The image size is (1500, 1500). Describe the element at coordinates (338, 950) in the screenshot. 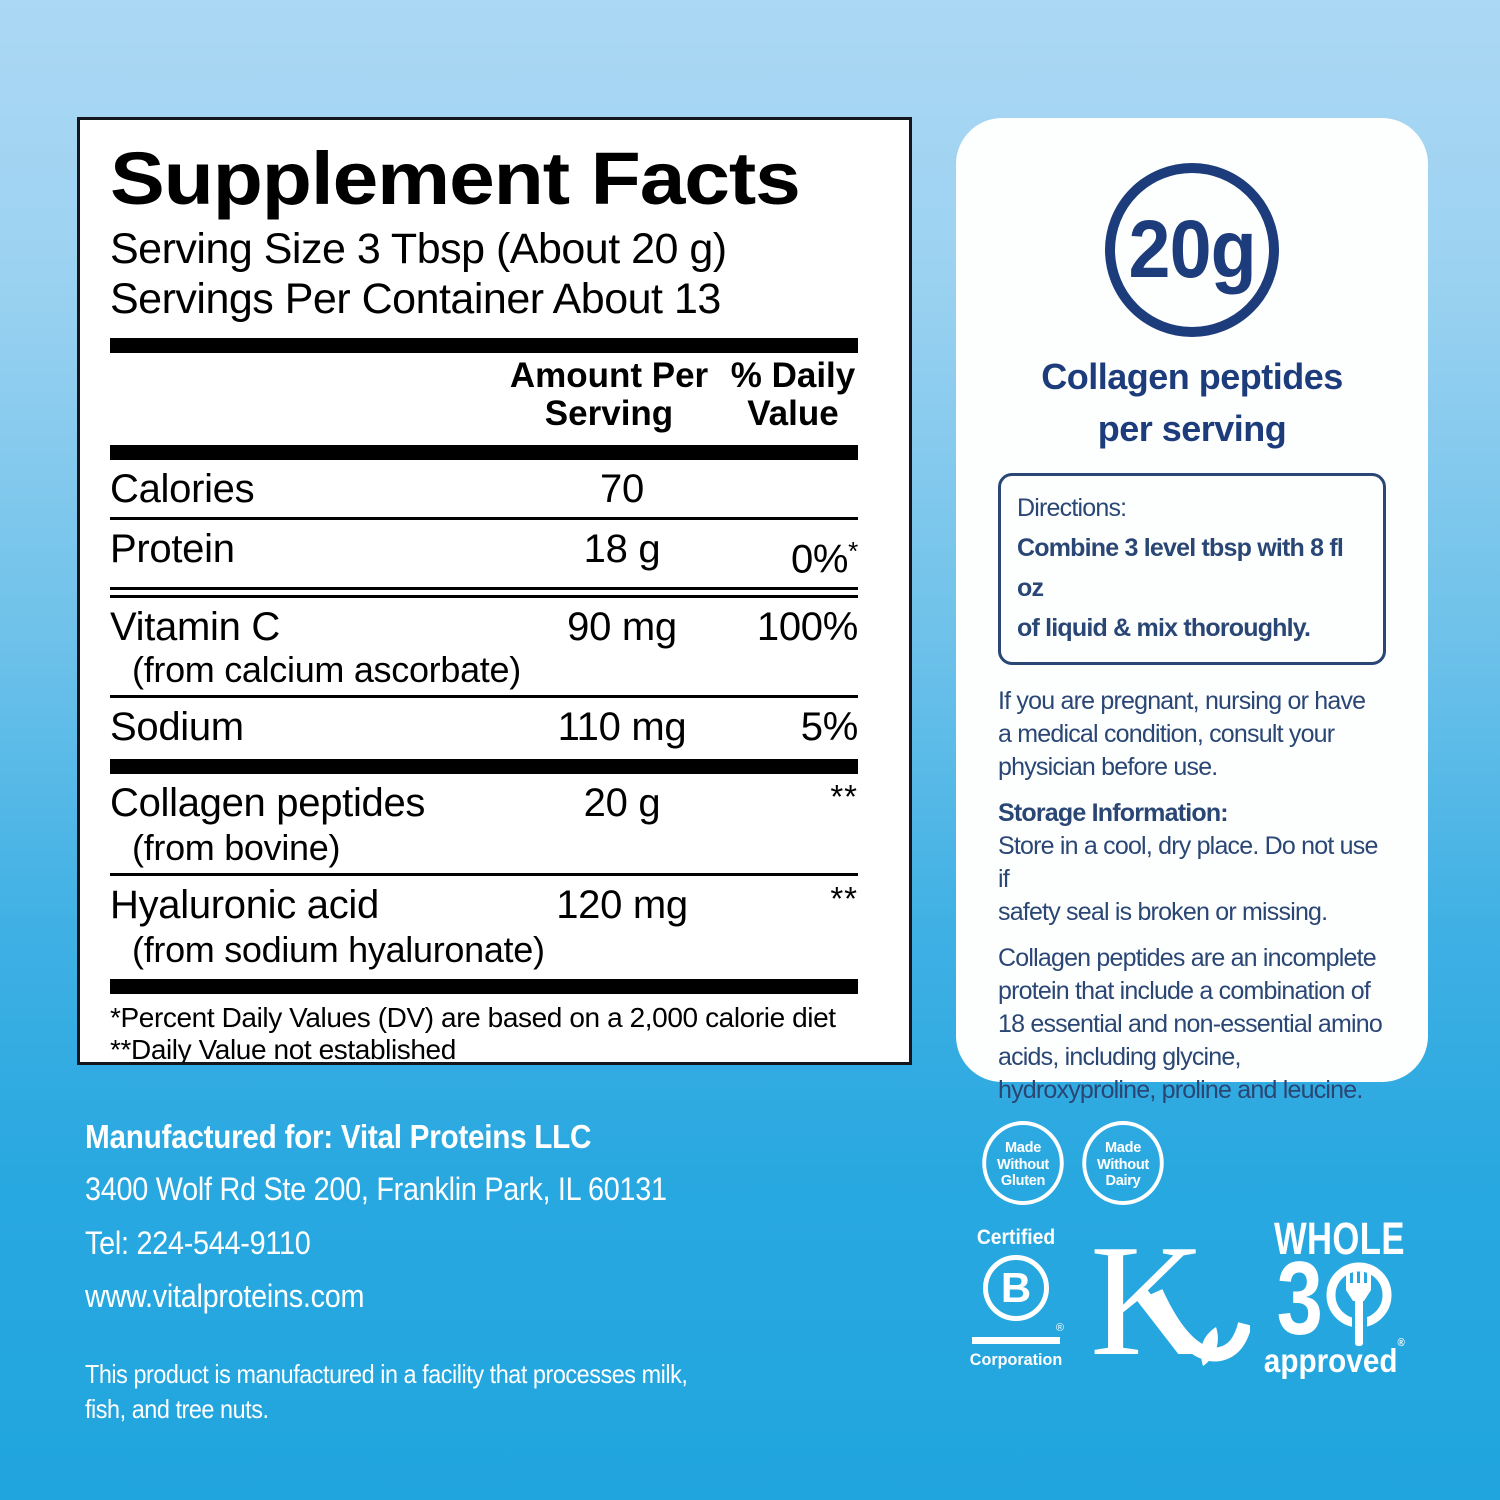

I see `row-source-note: (from sodium hyaluronate)` at that location.